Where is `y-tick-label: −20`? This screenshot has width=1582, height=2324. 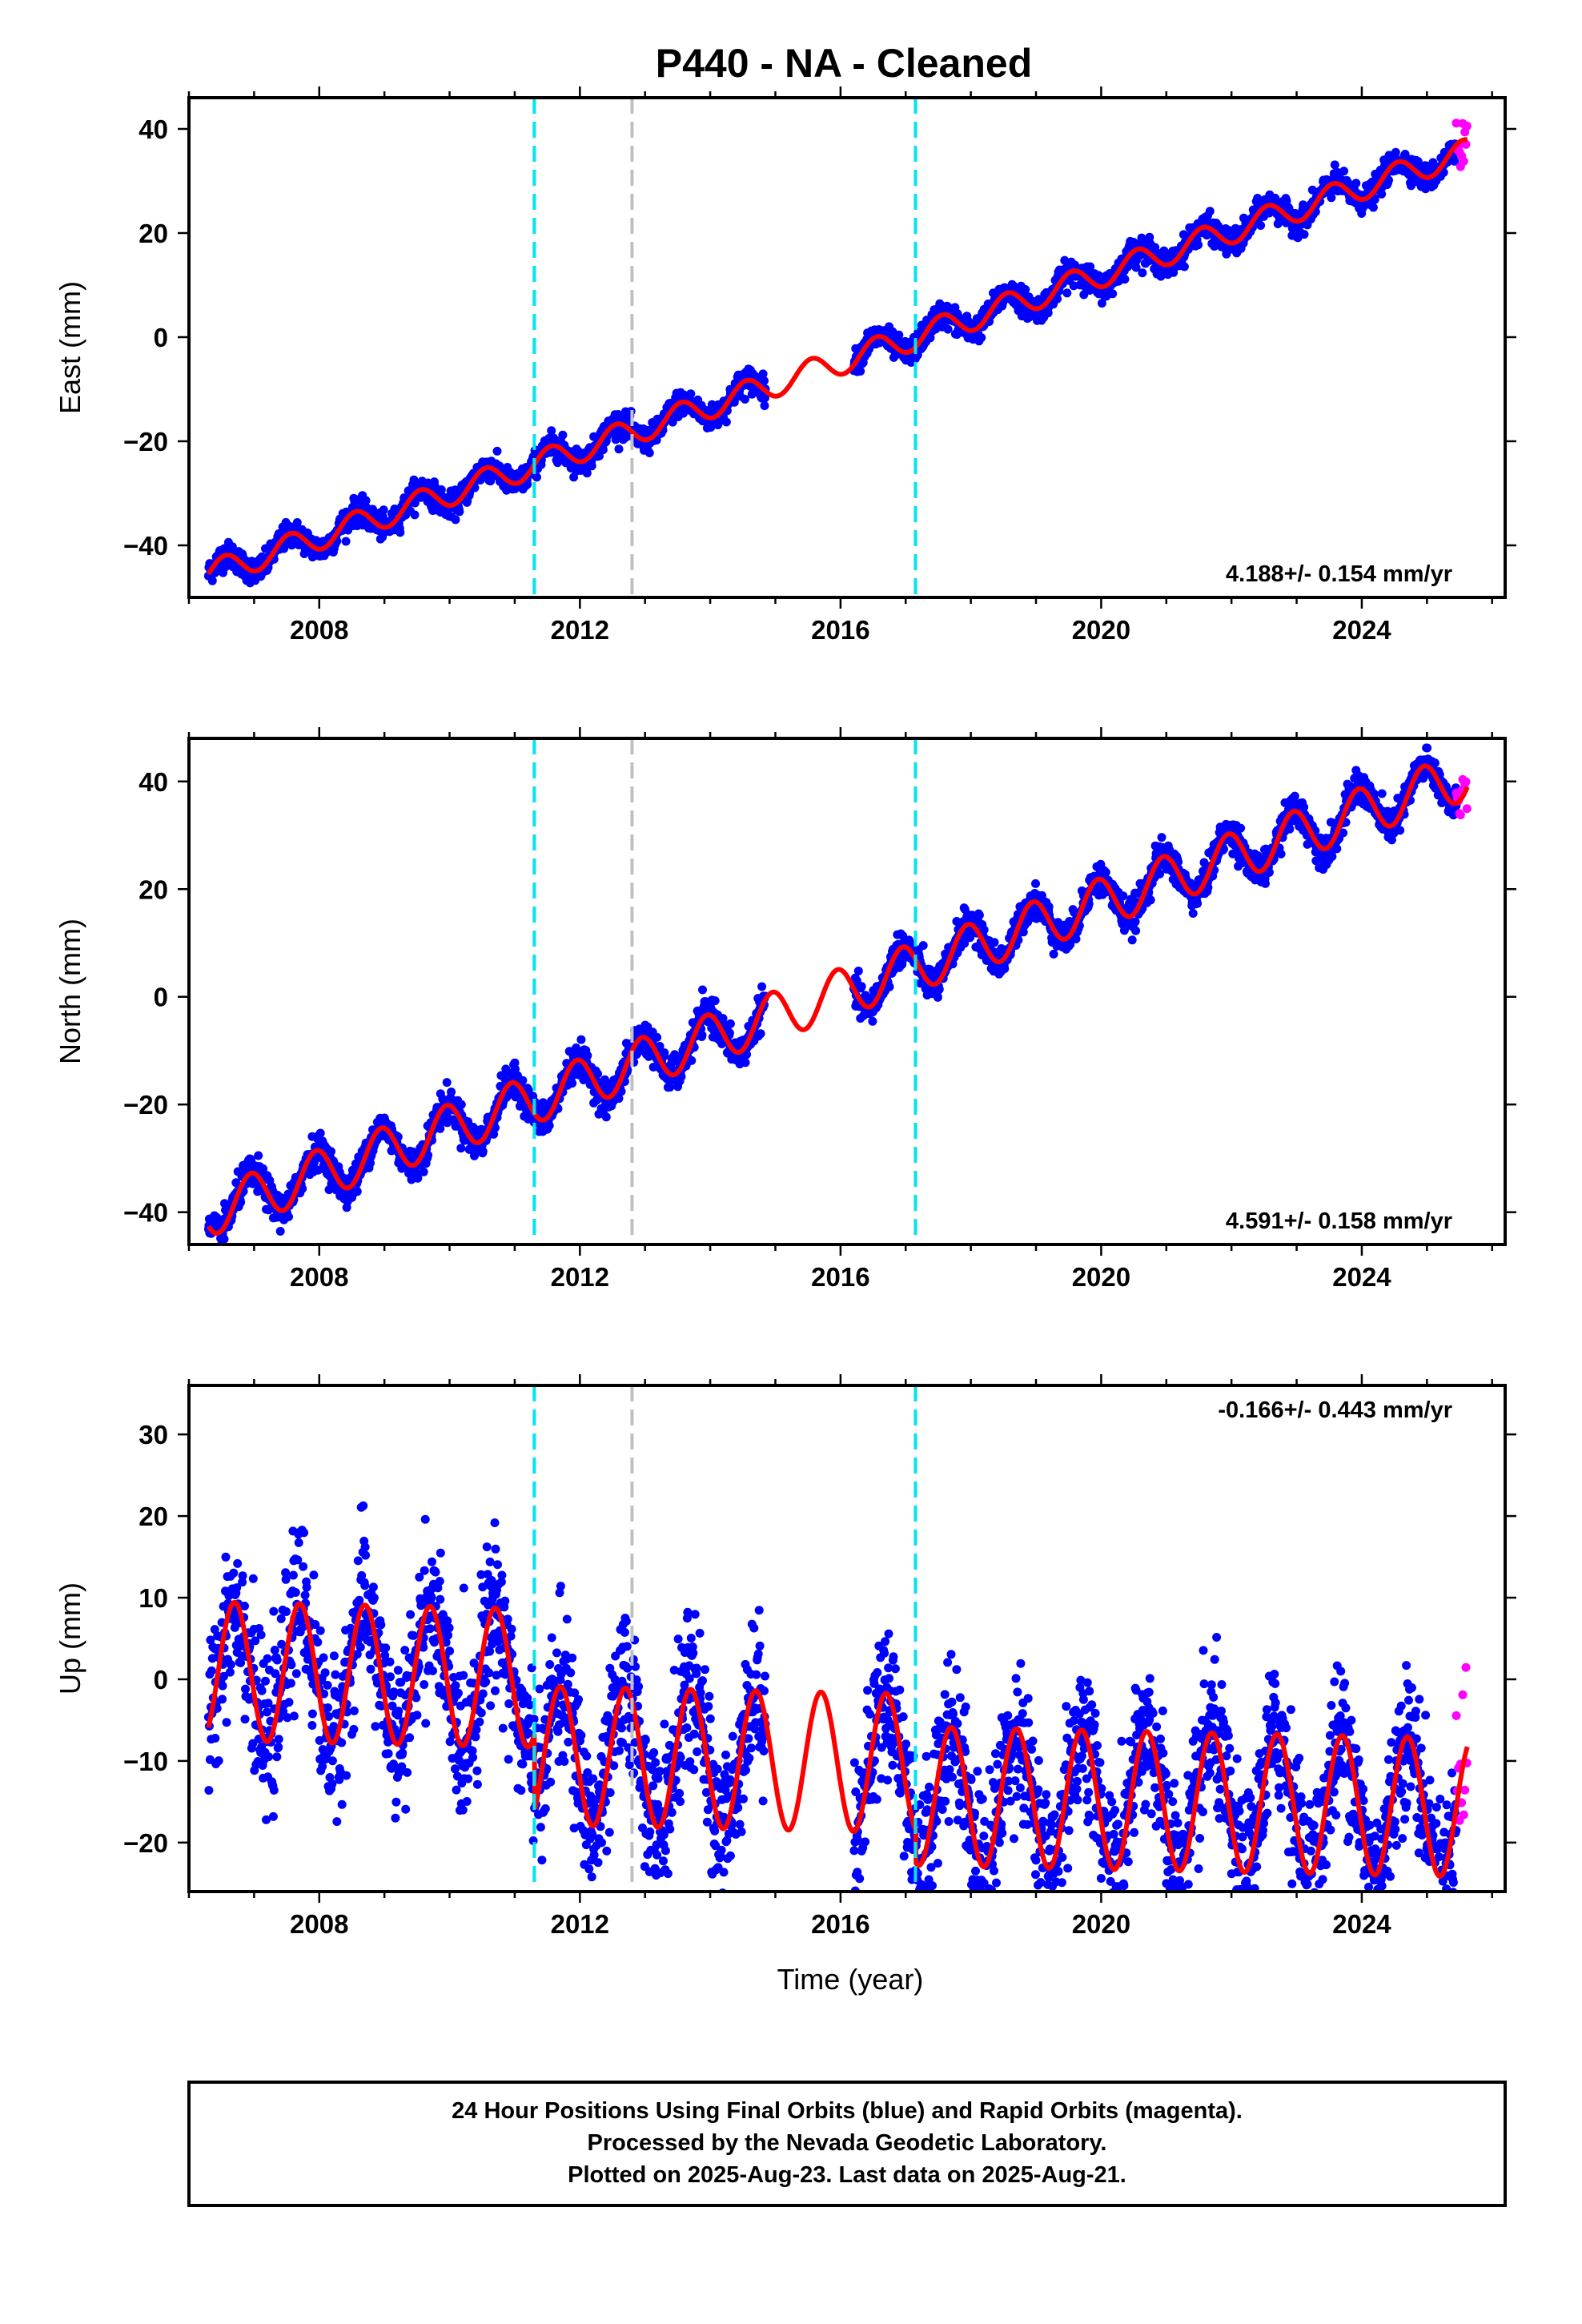 y-tick-label: −20 is located at coordinates (145, 442).